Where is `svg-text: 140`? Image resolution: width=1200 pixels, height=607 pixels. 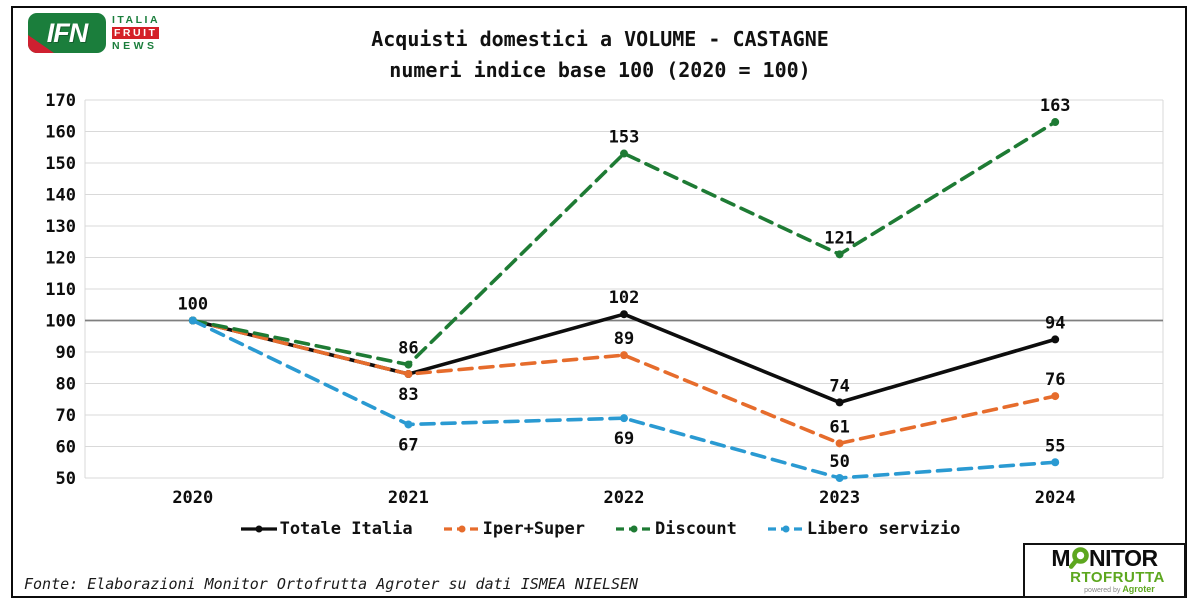 svg-text: 140 is located at coordinates (60, 196).